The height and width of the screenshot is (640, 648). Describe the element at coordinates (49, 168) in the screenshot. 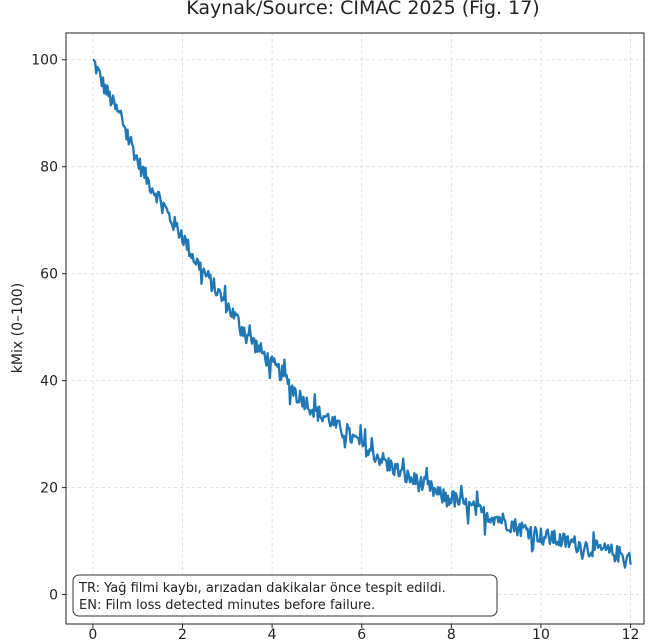

I see `y-tick-label: 80` at that location.